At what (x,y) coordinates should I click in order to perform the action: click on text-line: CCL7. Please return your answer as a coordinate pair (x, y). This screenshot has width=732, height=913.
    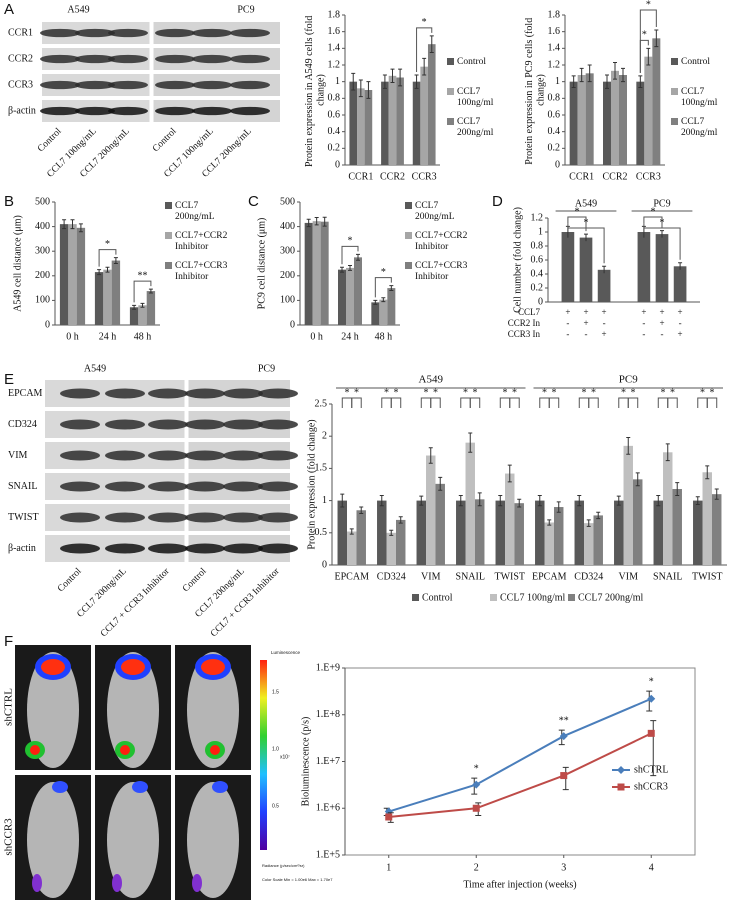
    Looking at the image, I should click on (428, 206).